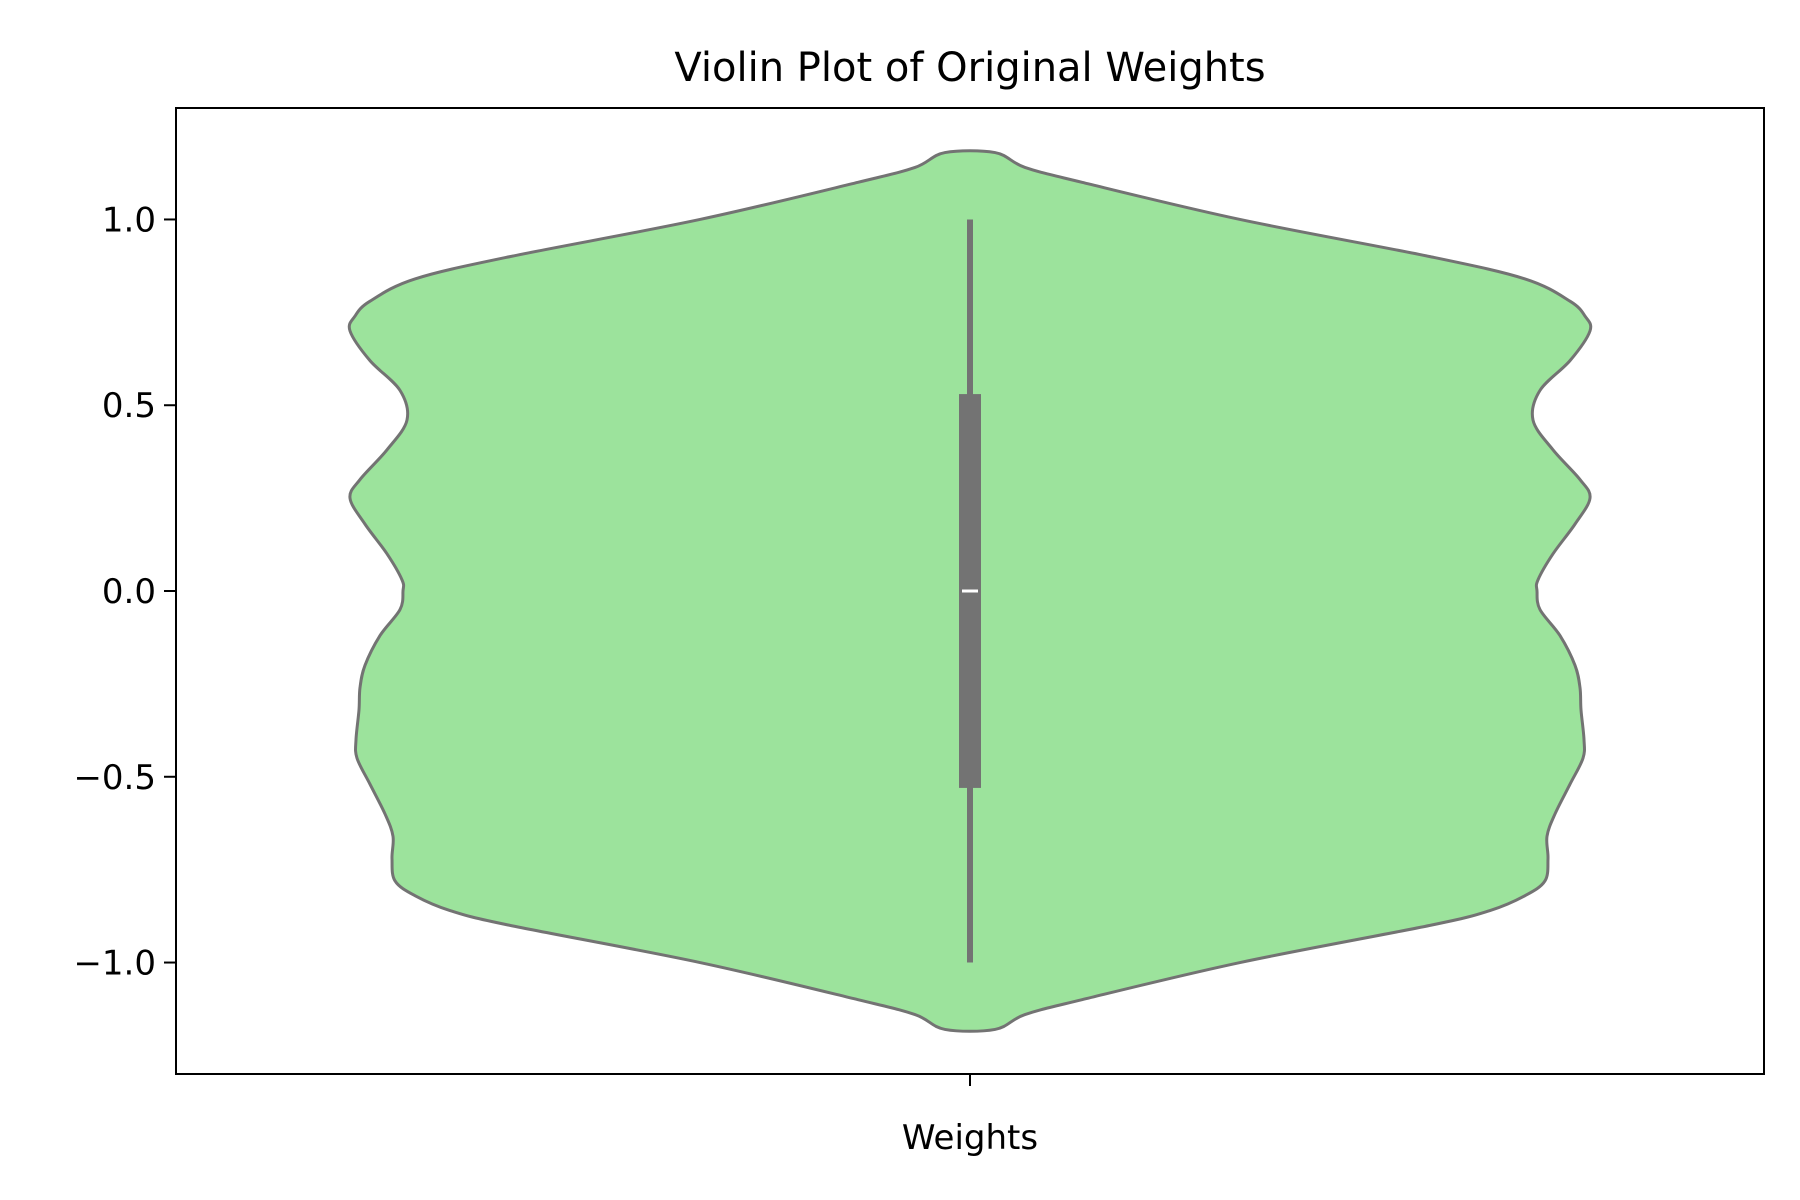 Image resolution: width=1800 pixels, height=1200 pixels. I want to click on chart-title: Violin Plot of Original Weights, so click(969, 68).